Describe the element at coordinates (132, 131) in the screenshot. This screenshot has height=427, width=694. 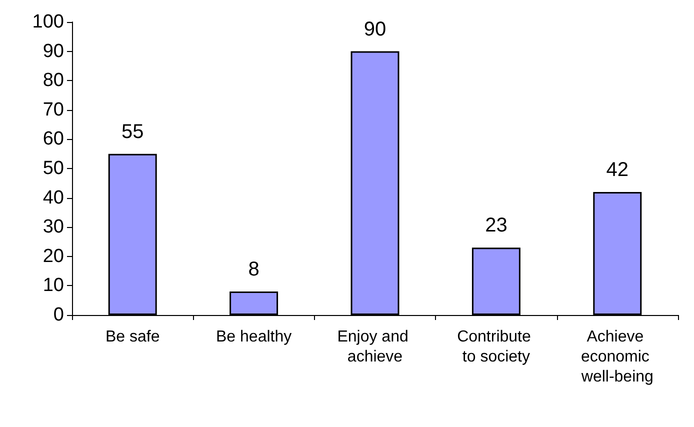
I see `data-label: 55` at that location.